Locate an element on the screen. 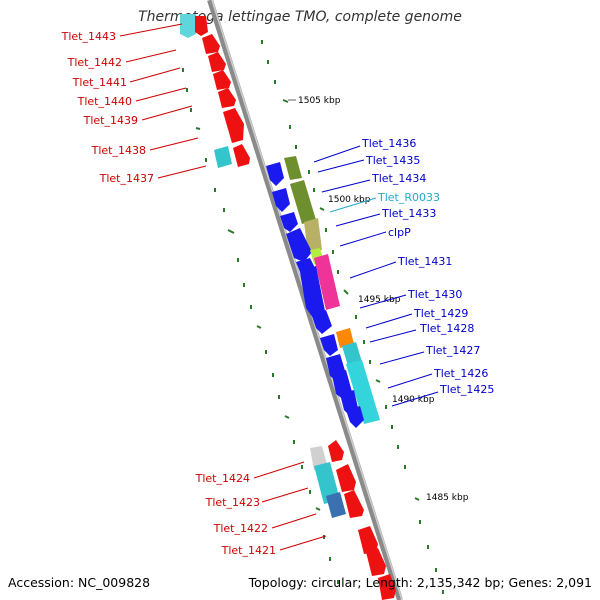 Image resolution: width=600 pixels, height=600 pixels. gene-label-tlet-1425: Tlet_1425 is located at coordinates (466, 389).